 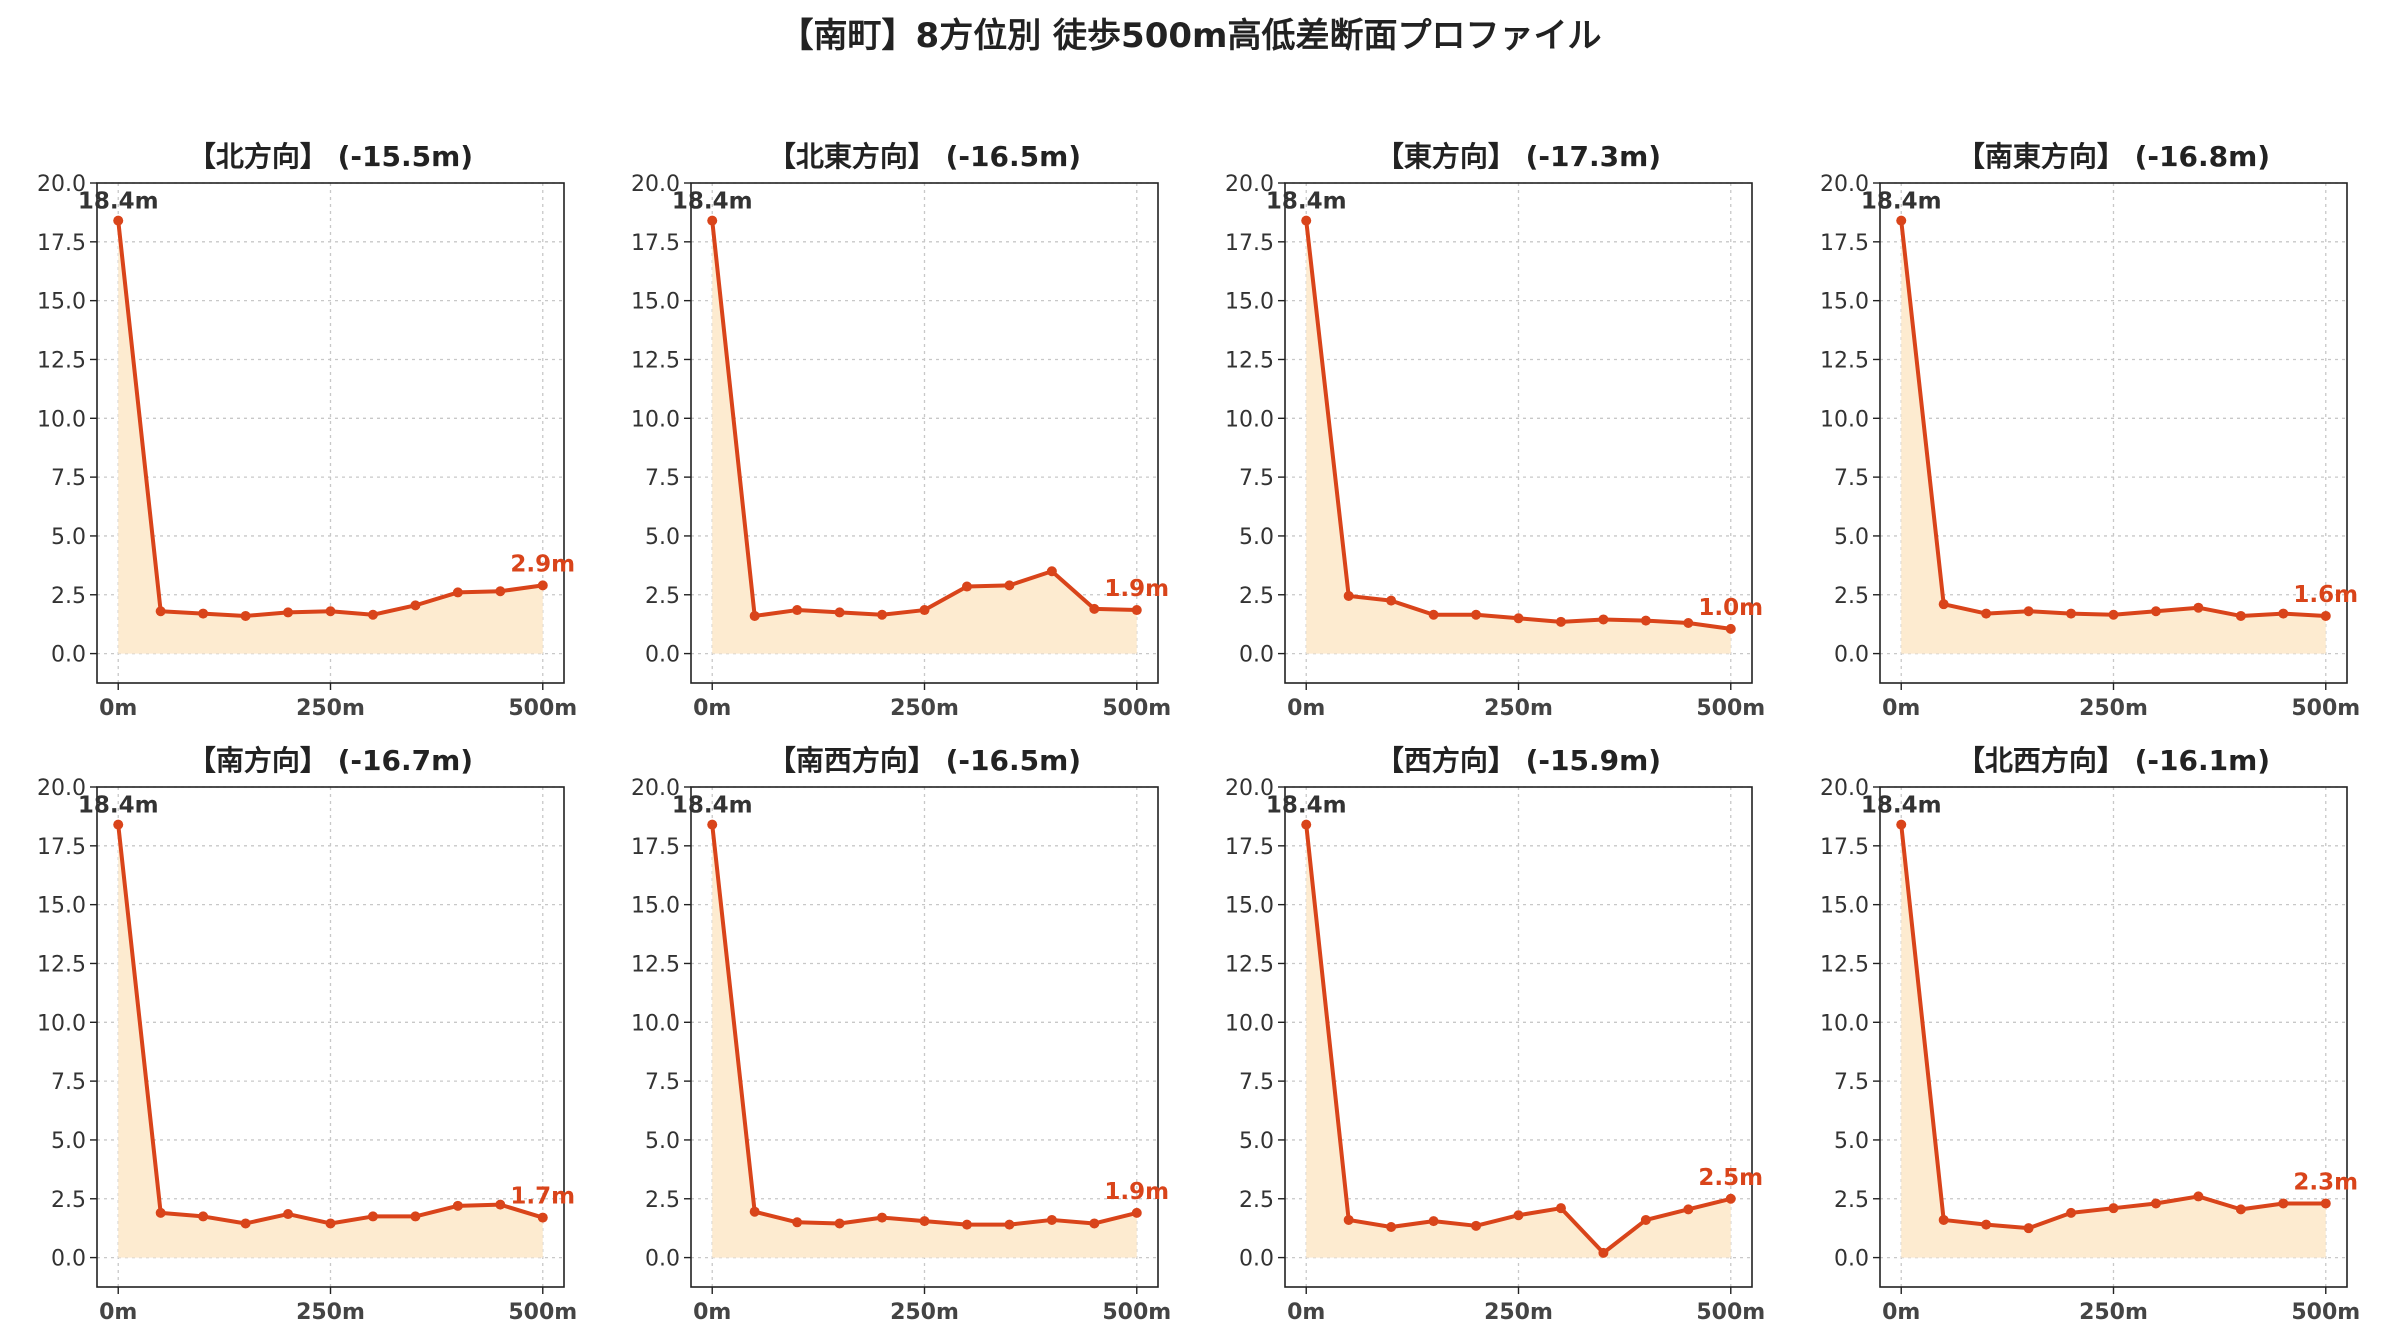 What do you see at coordinates (330, 760) in the screenshot?
I see `subplot-title: 【南方向】 (-16.7m)` at bounding box center [330, 760].